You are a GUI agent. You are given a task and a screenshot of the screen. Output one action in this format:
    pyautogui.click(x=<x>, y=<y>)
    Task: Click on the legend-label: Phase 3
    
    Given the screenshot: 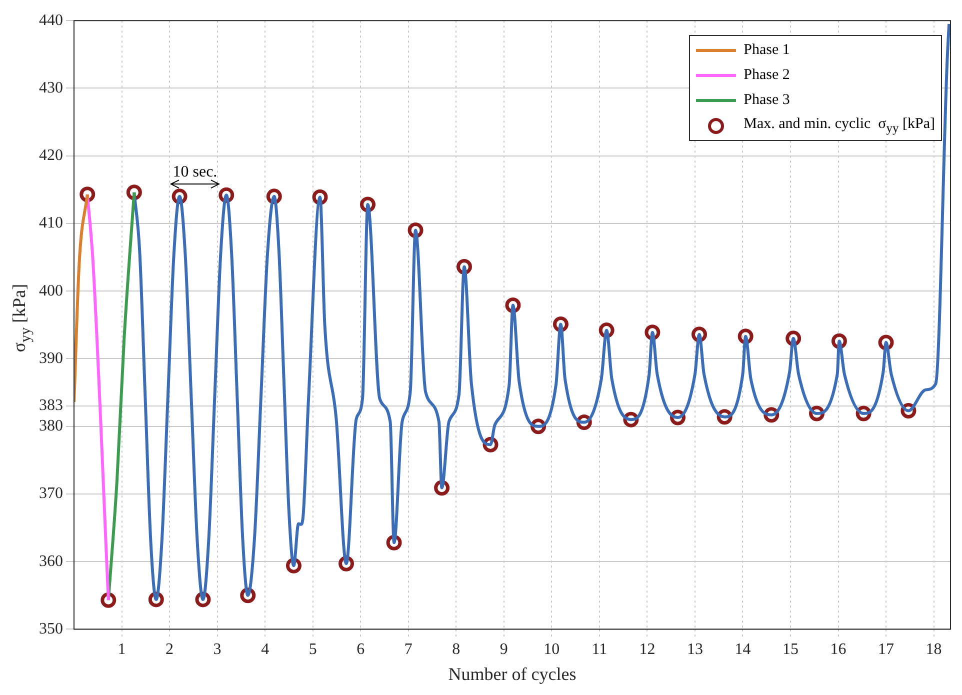 What is the action you would take?
    pyautogui.click(x=767, y=100)
    